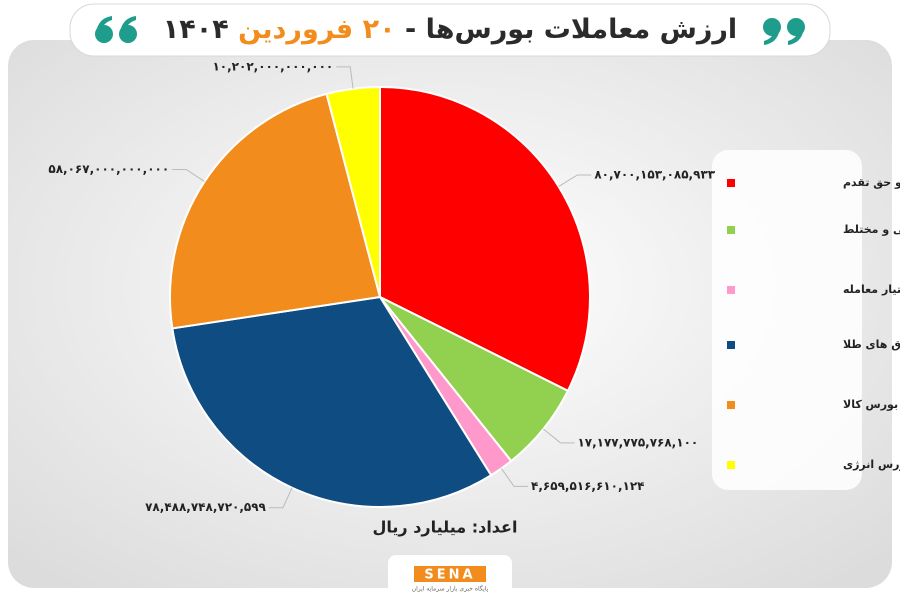  What do you see at coordinates (784, 31) in the screenshot?
I see `quote-right` at bounding box center [784, 31].